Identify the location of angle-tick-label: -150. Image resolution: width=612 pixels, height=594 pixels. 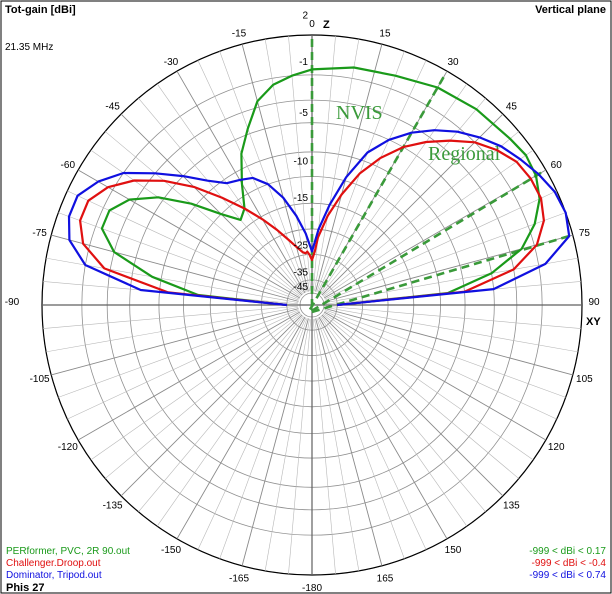
(171, 550).